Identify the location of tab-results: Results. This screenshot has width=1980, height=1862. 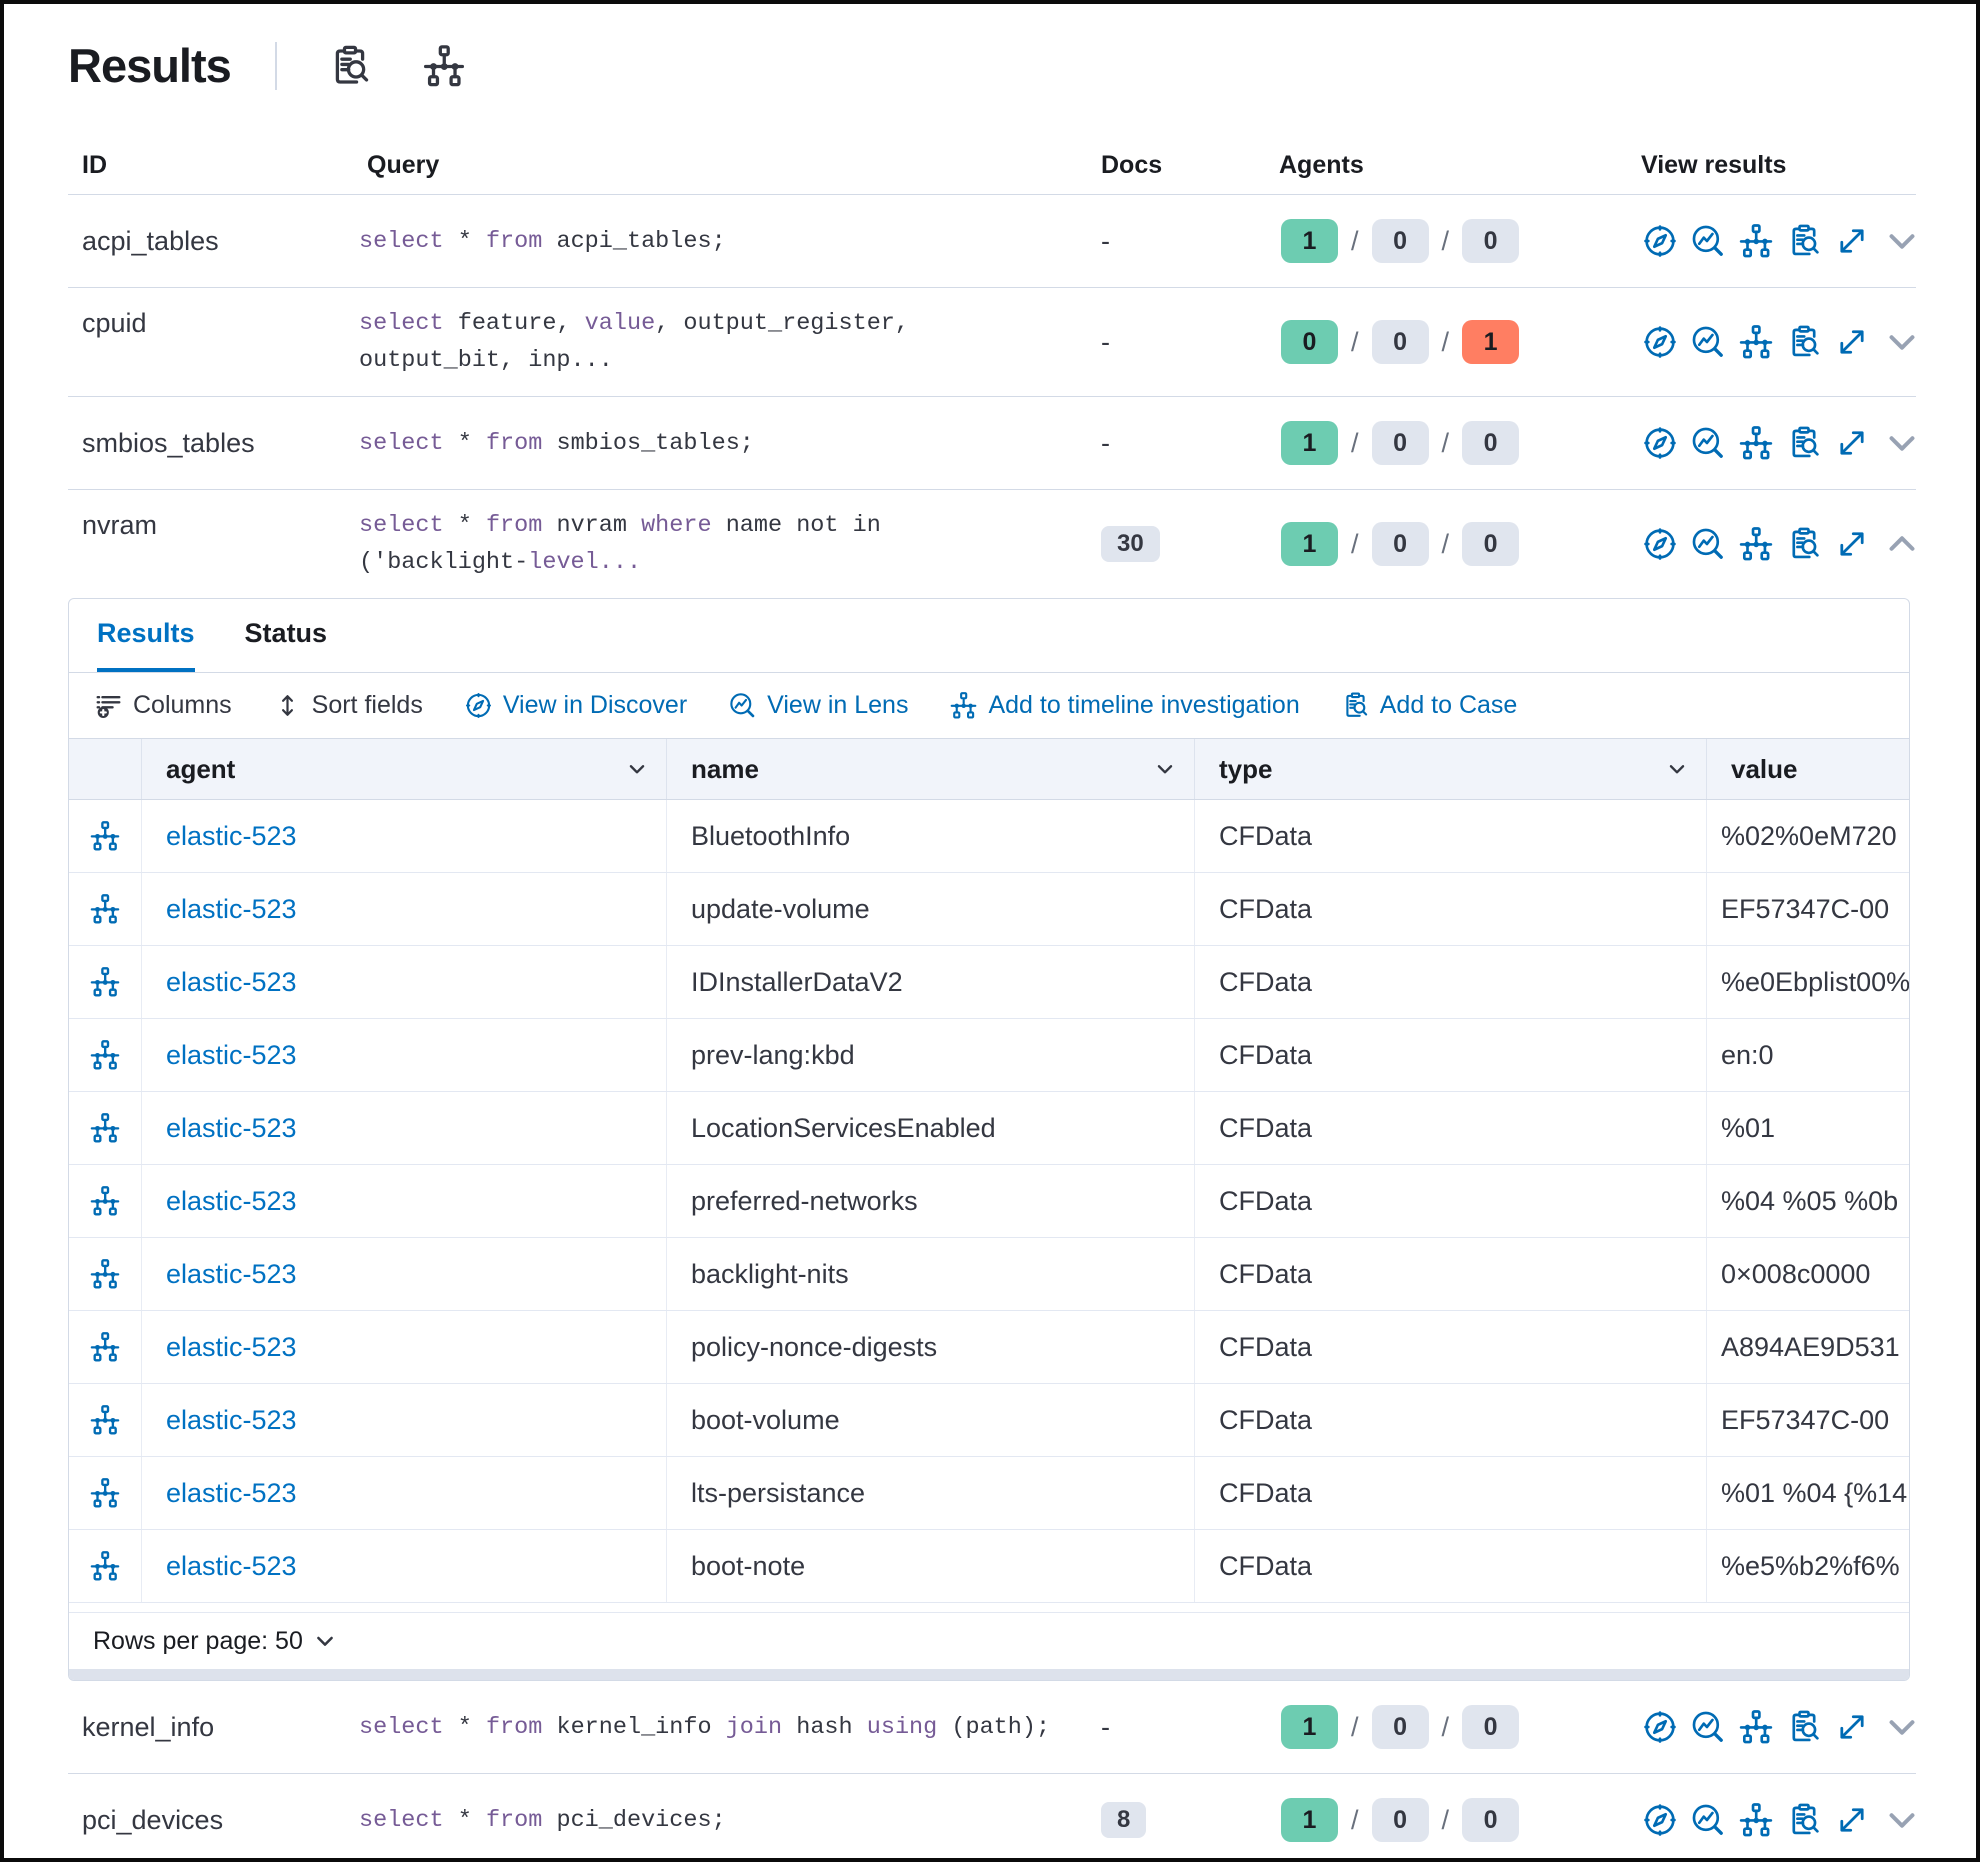
(146, 635).